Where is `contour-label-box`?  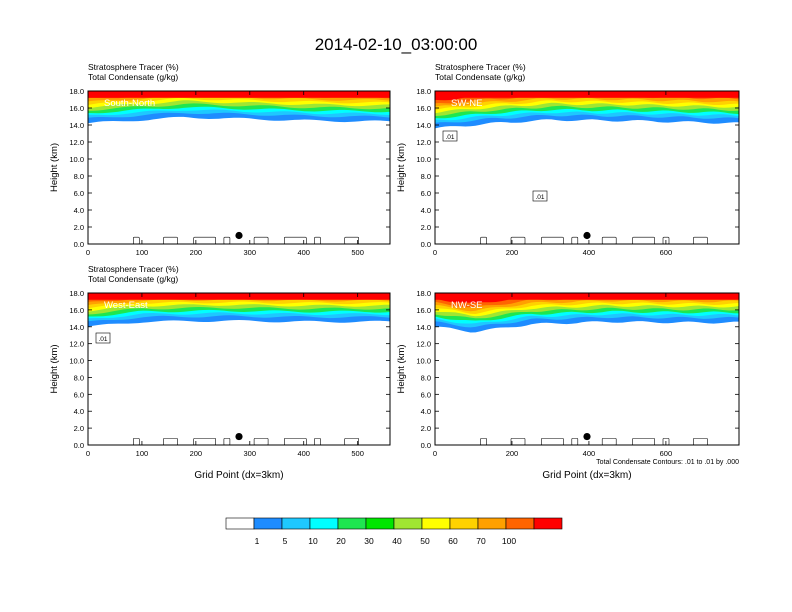
contour-label-box is located at coordinates (103, 338).